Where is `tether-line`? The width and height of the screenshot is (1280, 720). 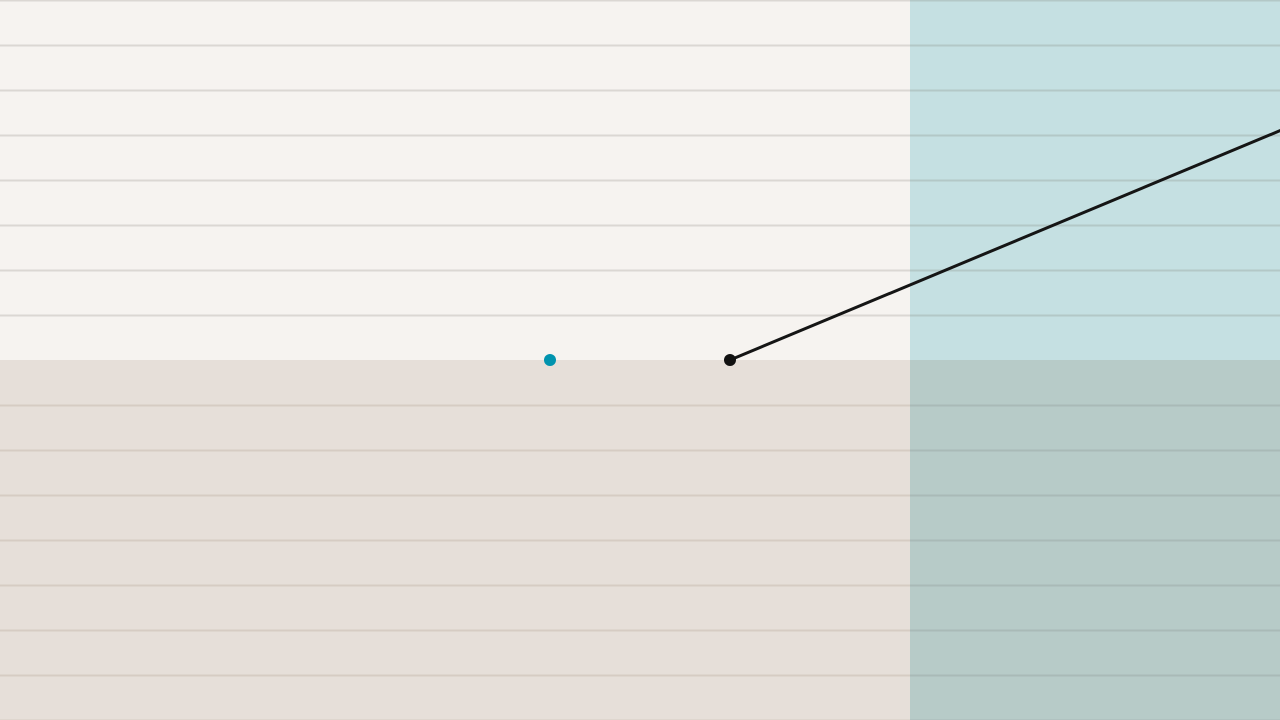
tether-line is located at coordinates (1004, 245).